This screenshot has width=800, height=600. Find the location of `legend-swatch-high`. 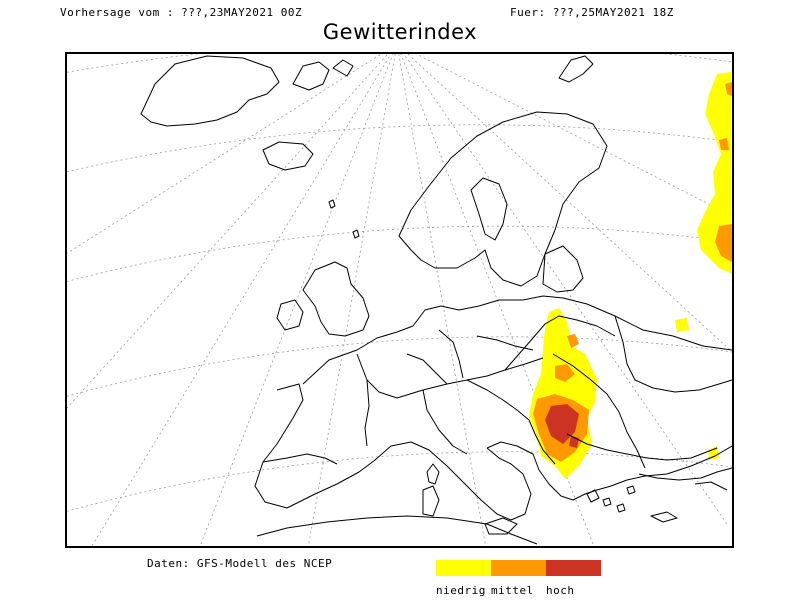

legend-swatch-high is located at coordinates (573, 568).